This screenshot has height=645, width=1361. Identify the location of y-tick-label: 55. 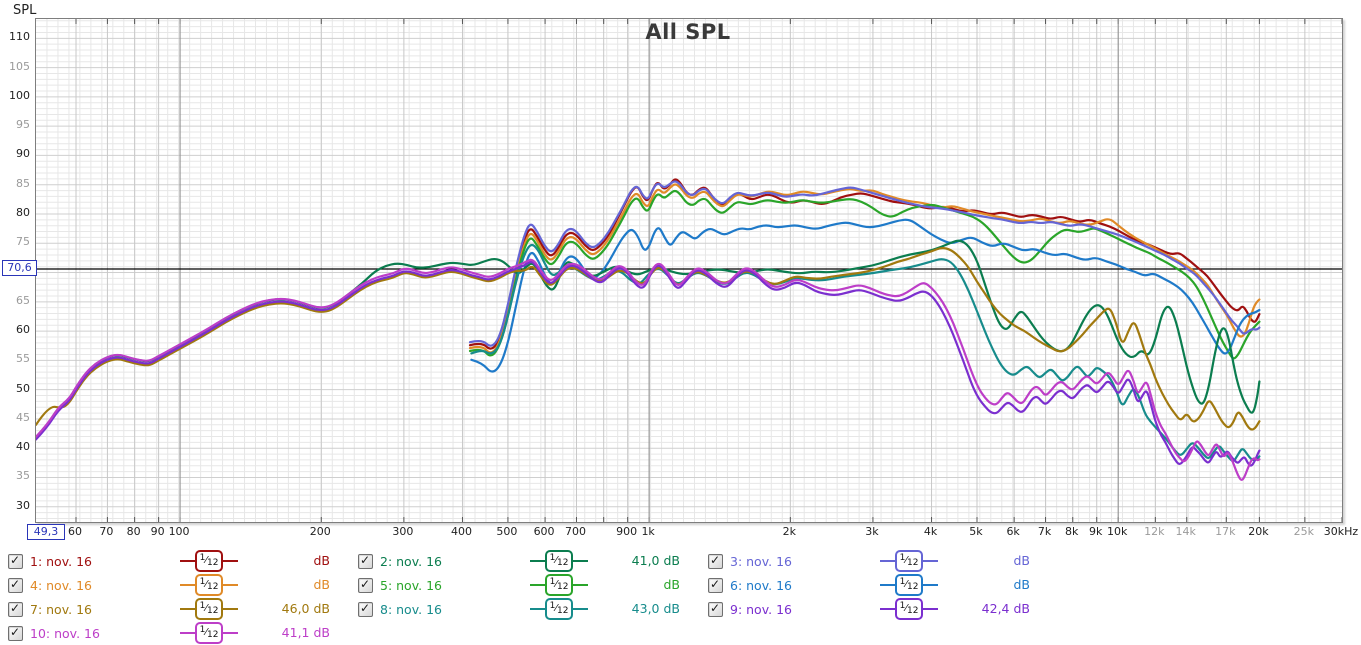
(23, 359).